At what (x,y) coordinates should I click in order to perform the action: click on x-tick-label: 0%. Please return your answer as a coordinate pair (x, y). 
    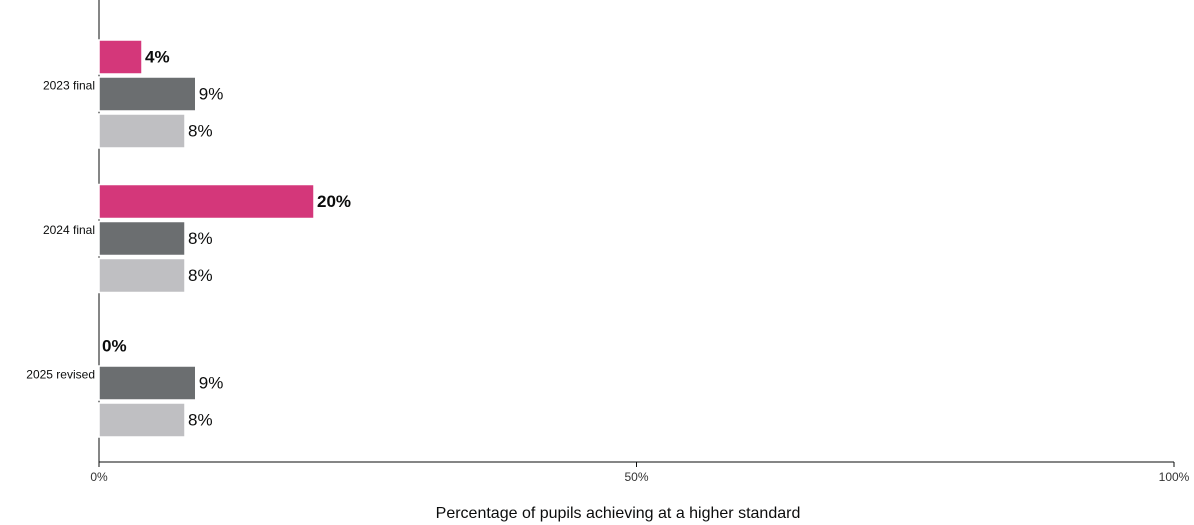
    Looking at the image, I should click on (99, 477).